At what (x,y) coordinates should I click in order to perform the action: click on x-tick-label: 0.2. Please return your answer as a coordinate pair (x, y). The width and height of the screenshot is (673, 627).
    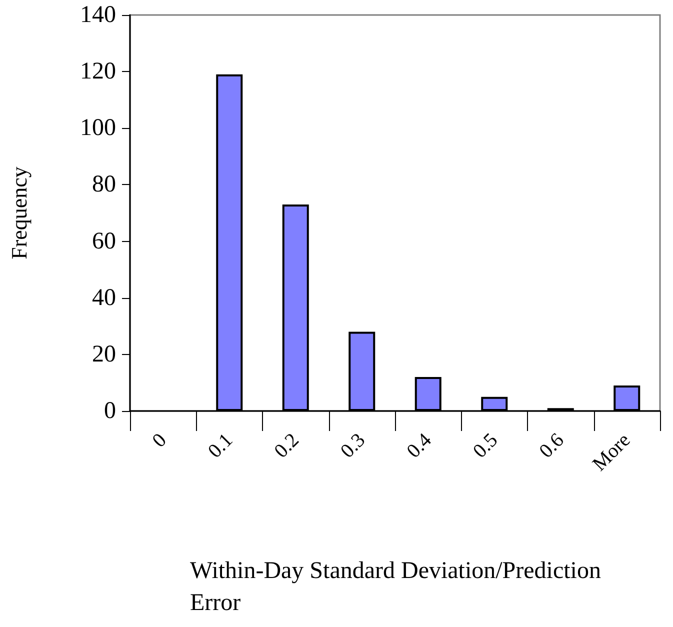
    Looking at the image, I should click on (287, 445).